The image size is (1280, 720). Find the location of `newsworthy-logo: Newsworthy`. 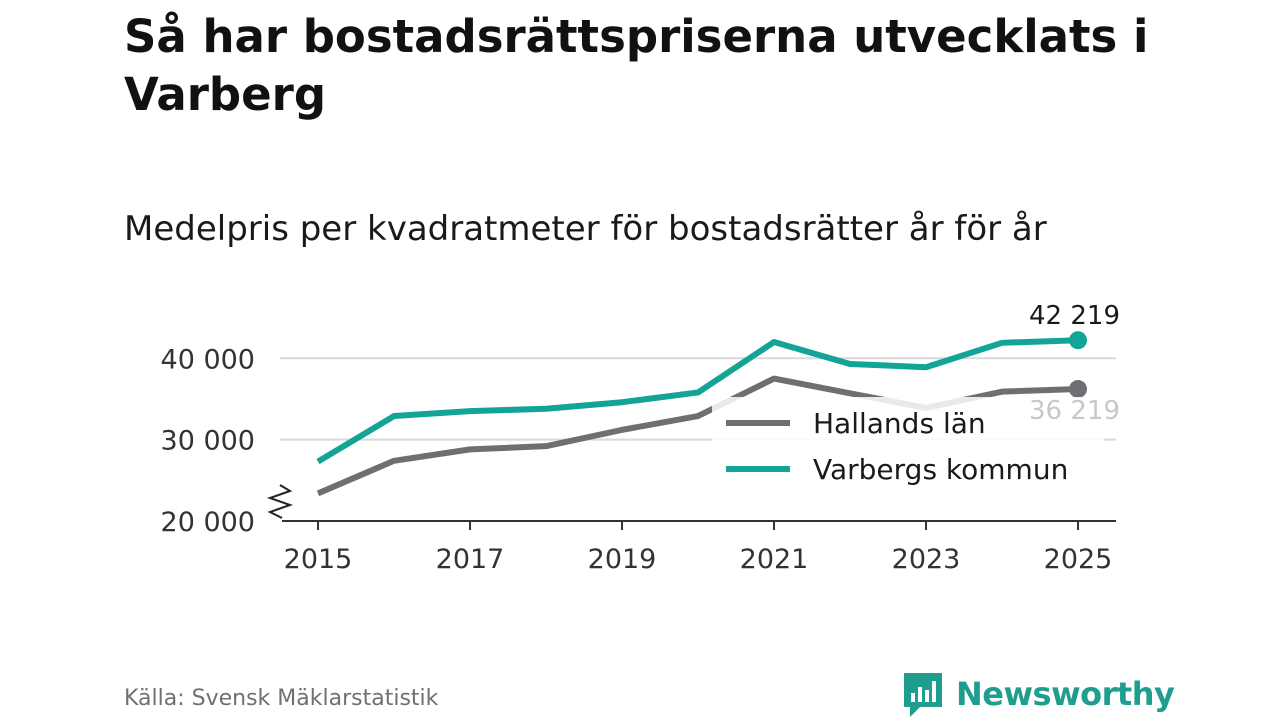

newsworthy-logo: Newsworthy is located at coordinates (1038, 694).